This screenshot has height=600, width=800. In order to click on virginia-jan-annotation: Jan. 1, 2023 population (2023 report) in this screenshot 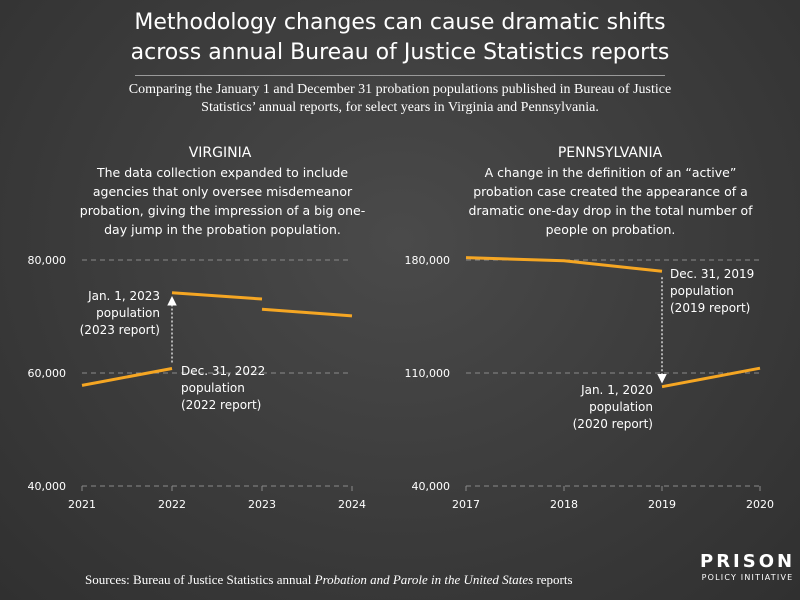, I will do `click(110, 313)`.